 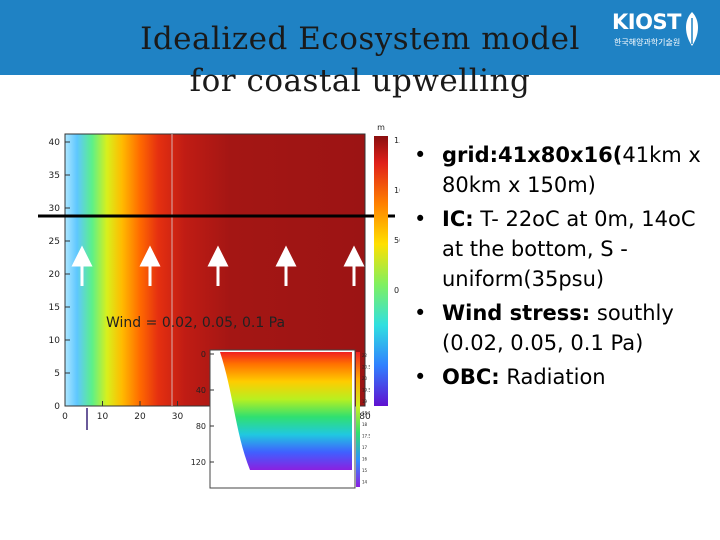 I want to click on bullet-grid: grid:41x80x16(41km x 80km x 150m), so click(x=562, y=170).